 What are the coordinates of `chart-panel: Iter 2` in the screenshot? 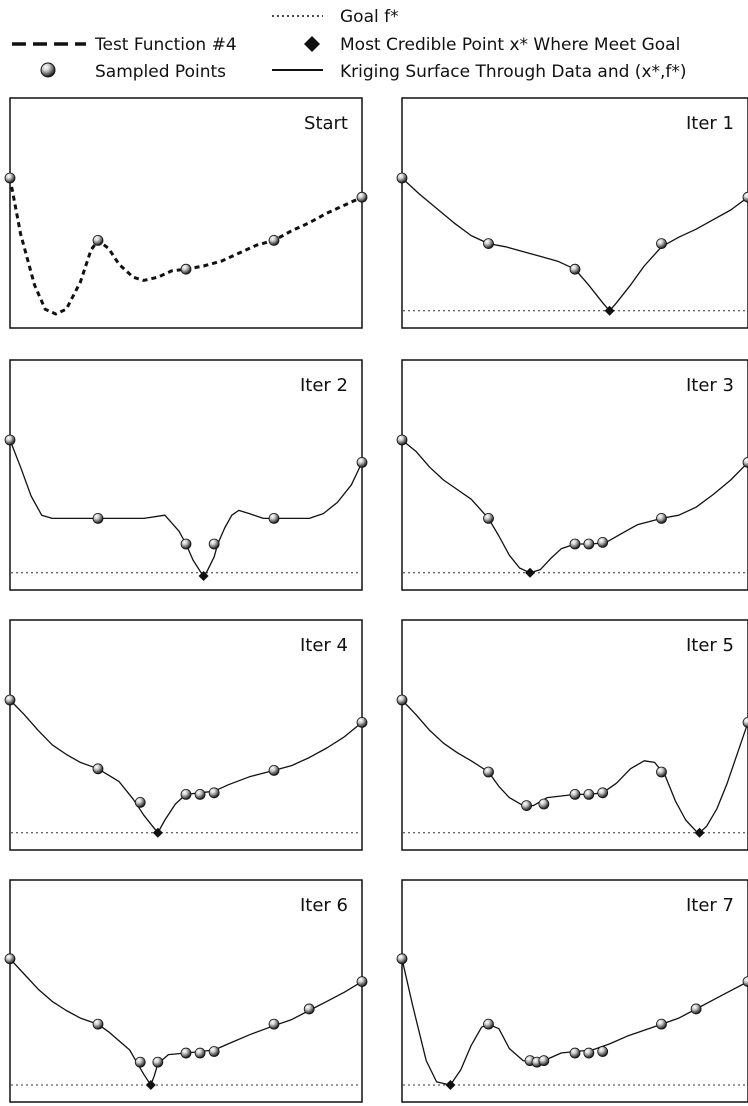 It's located at (186, 475).